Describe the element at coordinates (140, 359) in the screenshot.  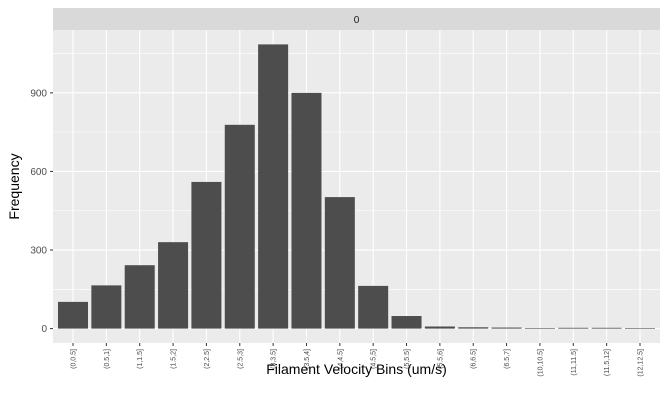
I see `x-tick-label: (1,1.5]` at that location.